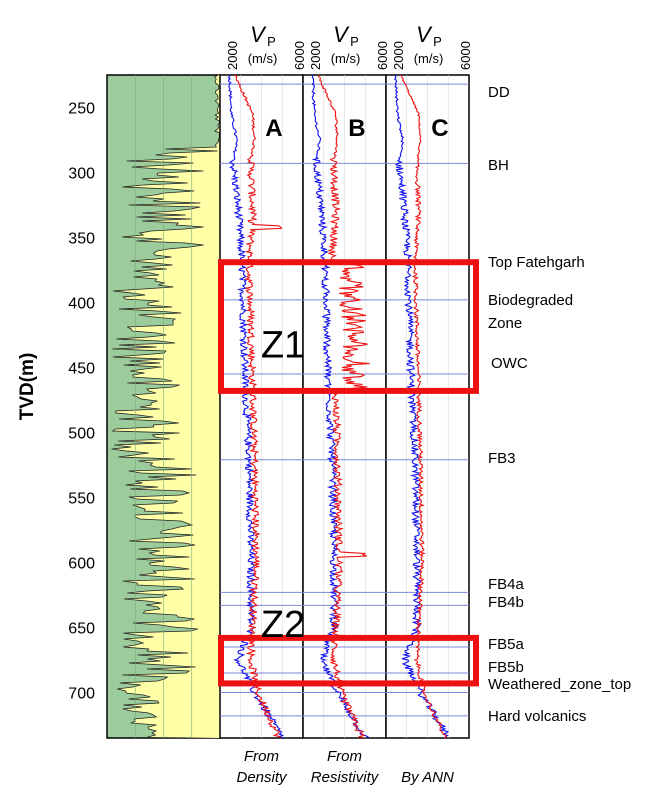 This screenshot has height=800, width=664. What do you see at coordinates (502, 458) in the screenshot?
I see `horizon-label: FB3` at bounding box center [502, 458].